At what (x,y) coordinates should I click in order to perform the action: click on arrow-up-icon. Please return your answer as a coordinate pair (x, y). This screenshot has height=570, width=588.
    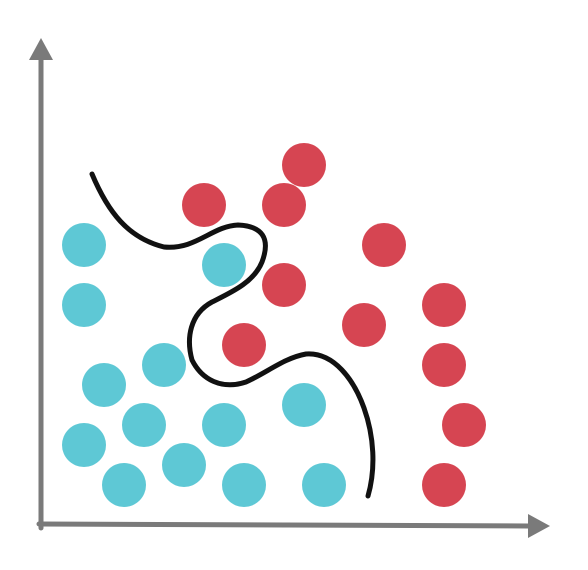
    Looking at the image, I should click on (41, 49).